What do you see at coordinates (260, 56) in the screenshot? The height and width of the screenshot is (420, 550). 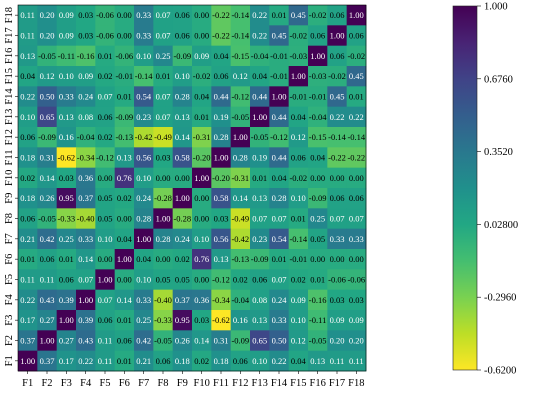 I see `cell-value-label: -0.04` at bounding box center [260, 56].